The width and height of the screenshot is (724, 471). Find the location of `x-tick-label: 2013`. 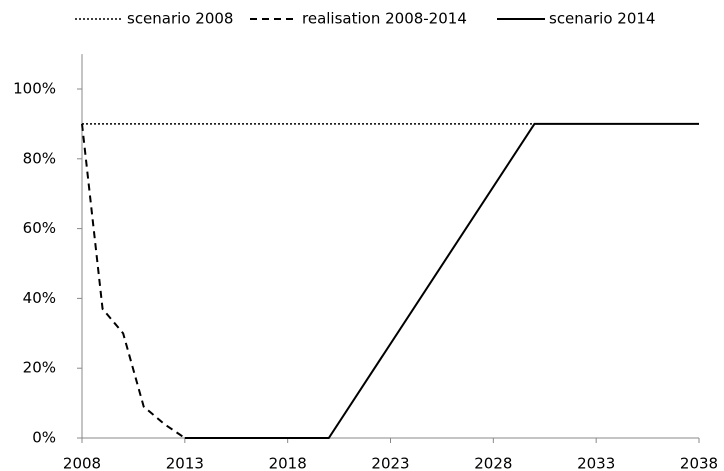

x-tick-label: 2013 is located at coordinates (185, 463).